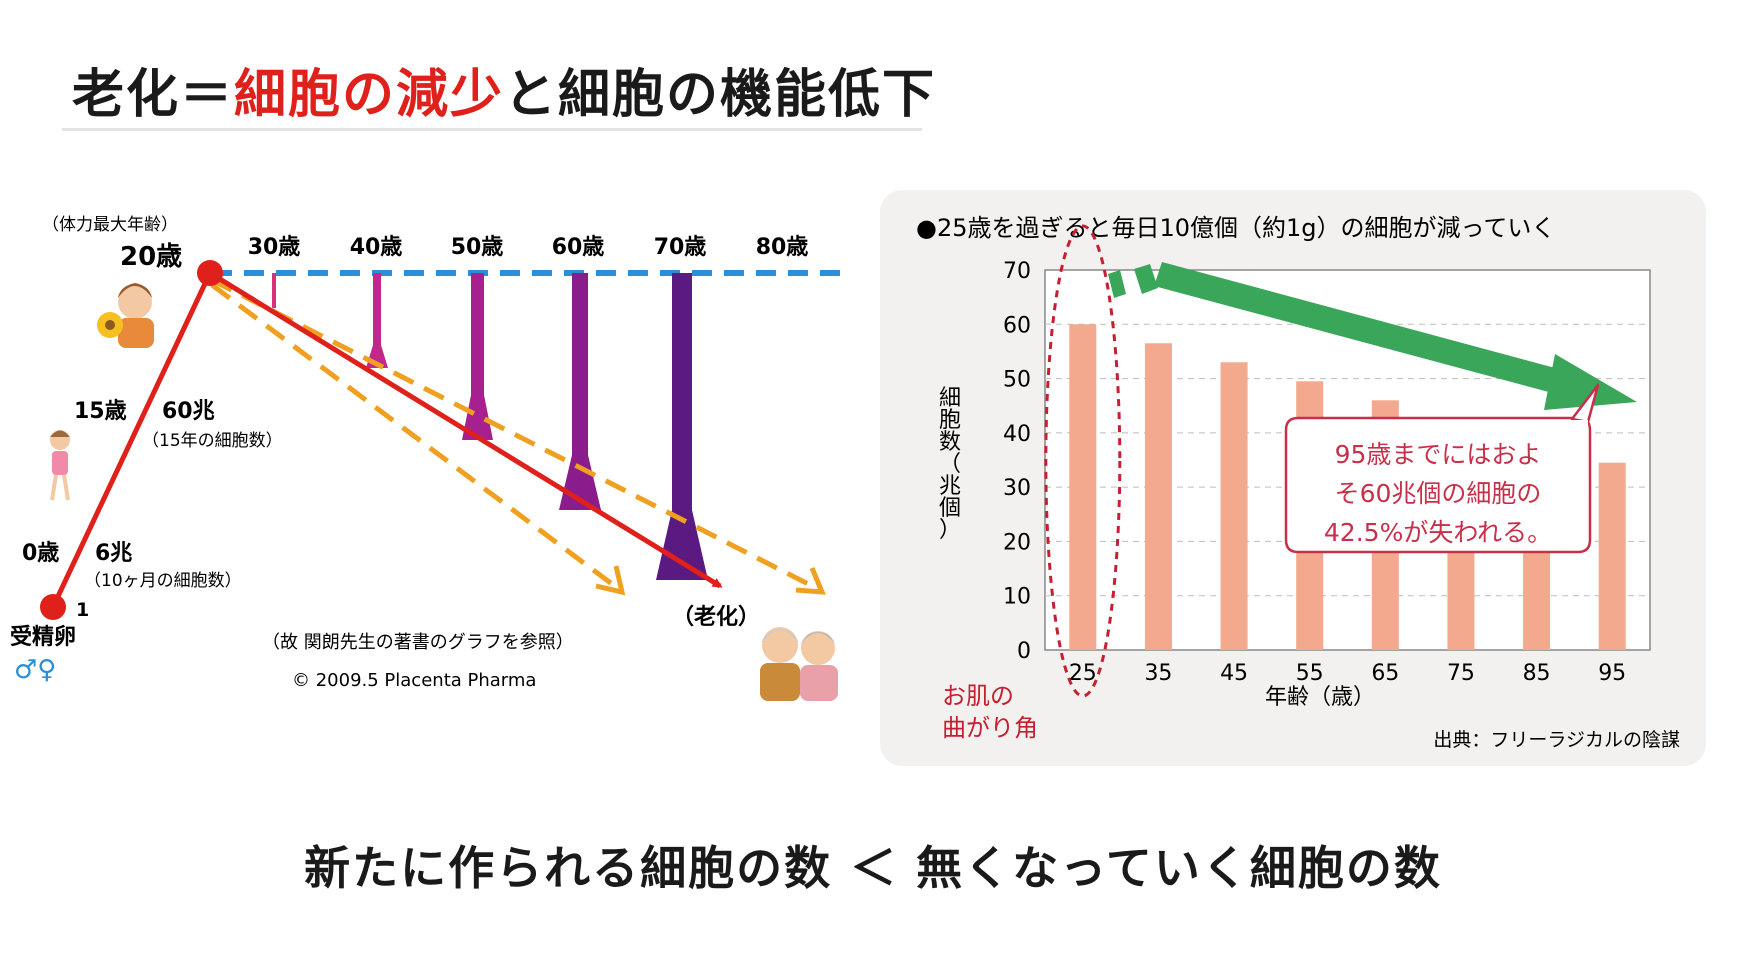 This screenshot has width=1746, height=969. I want to click on x-axis-label: 年齢（歳）, so click(1320, 697).